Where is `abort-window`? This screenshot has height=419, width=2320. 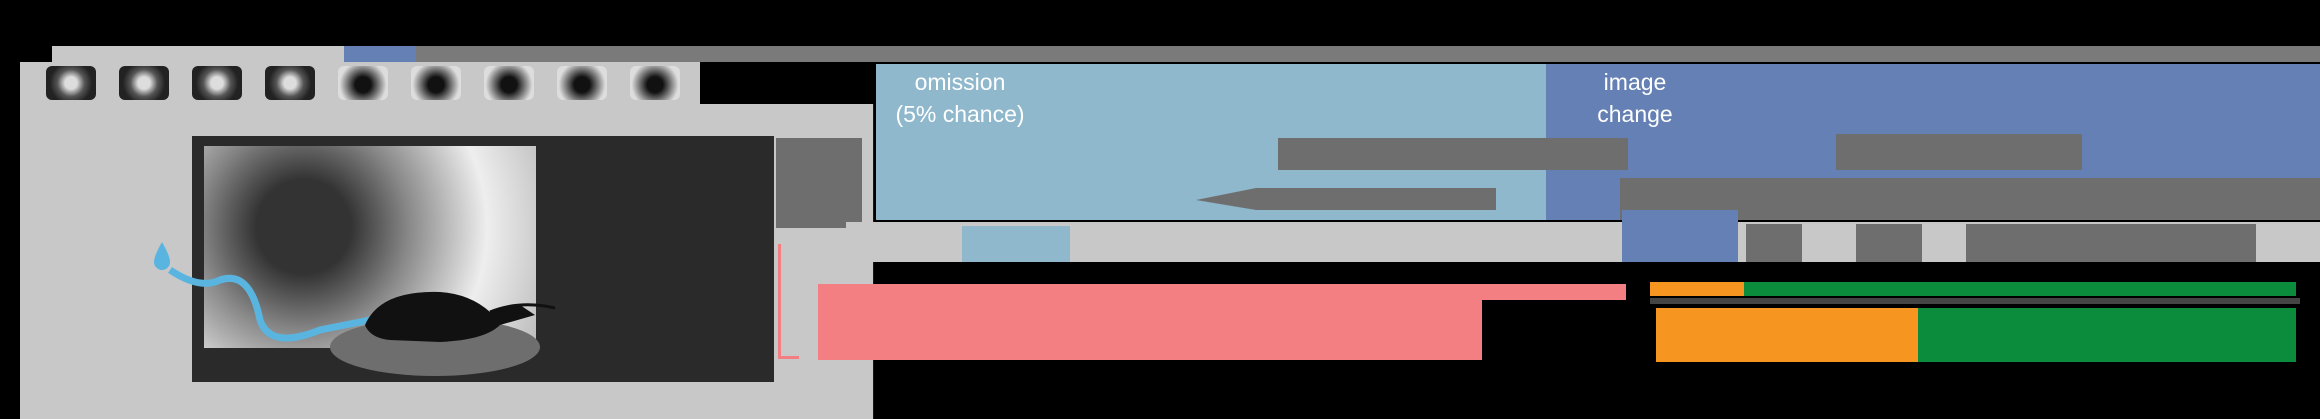
abort-window is located at coordinates (1150, 322).